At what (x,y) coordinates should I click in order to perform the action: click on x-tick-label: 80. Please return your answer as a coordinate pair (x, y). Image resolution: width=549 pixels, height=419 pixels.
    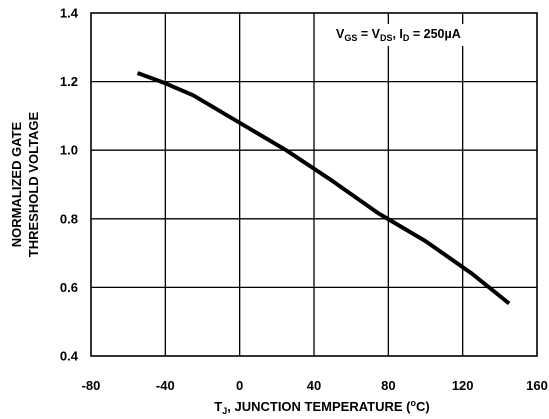
    Looking at the image, I should click on (388, 385).